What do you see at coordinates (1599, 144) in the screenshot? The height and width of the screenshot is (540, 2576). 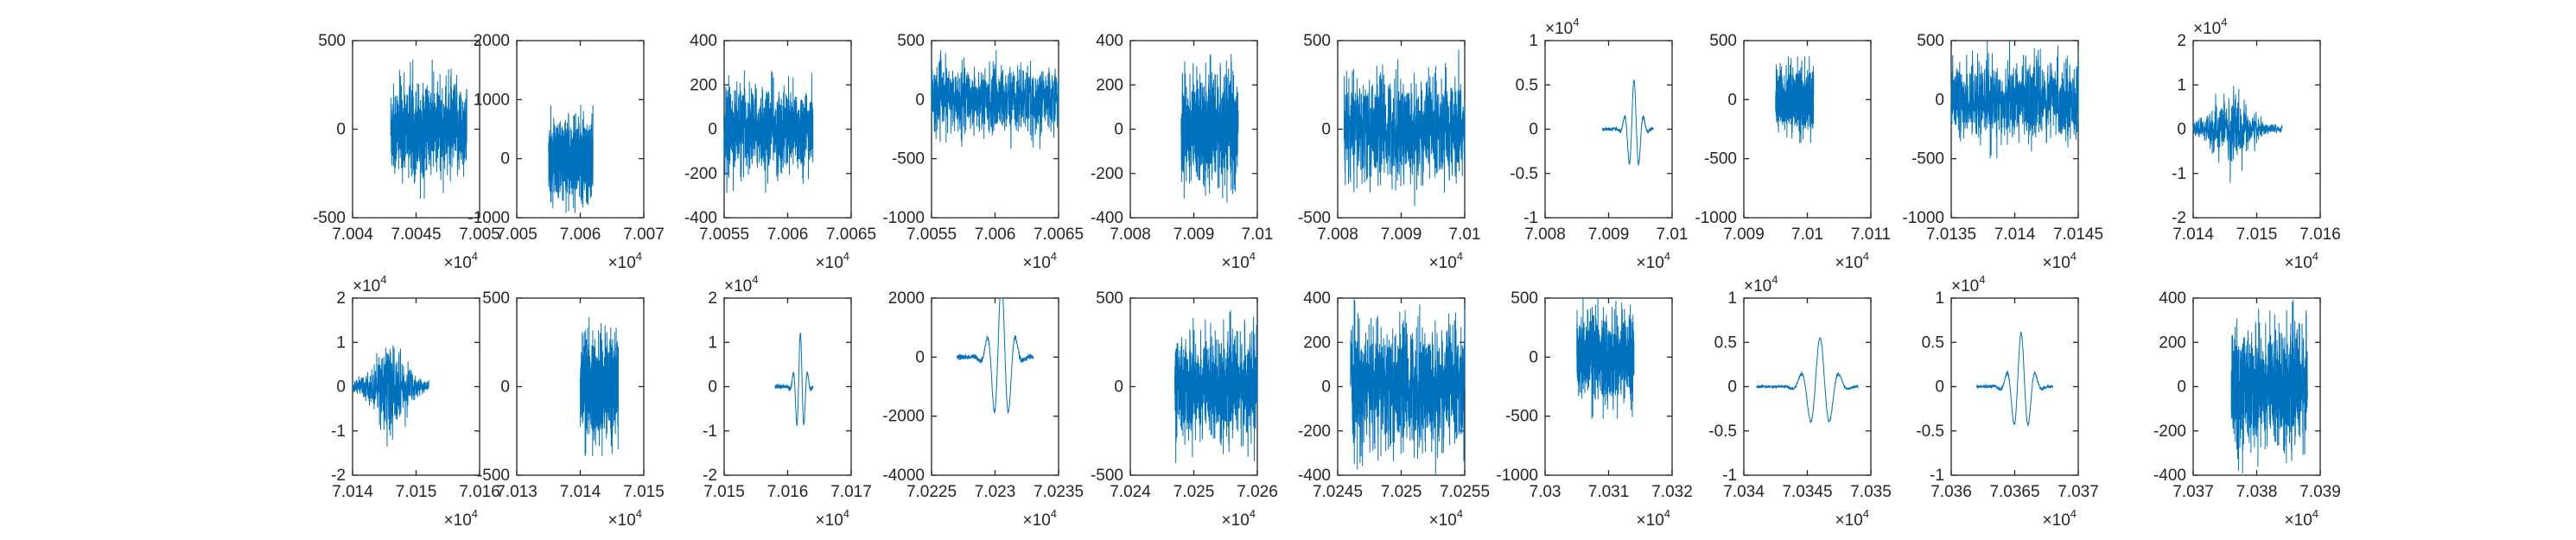 I see `subplot-7: -1 -0.5 0 0.5 1 7.008 7.009 7.01 ×10⁴ ×10⁴` at bounding box center [1599, 144].